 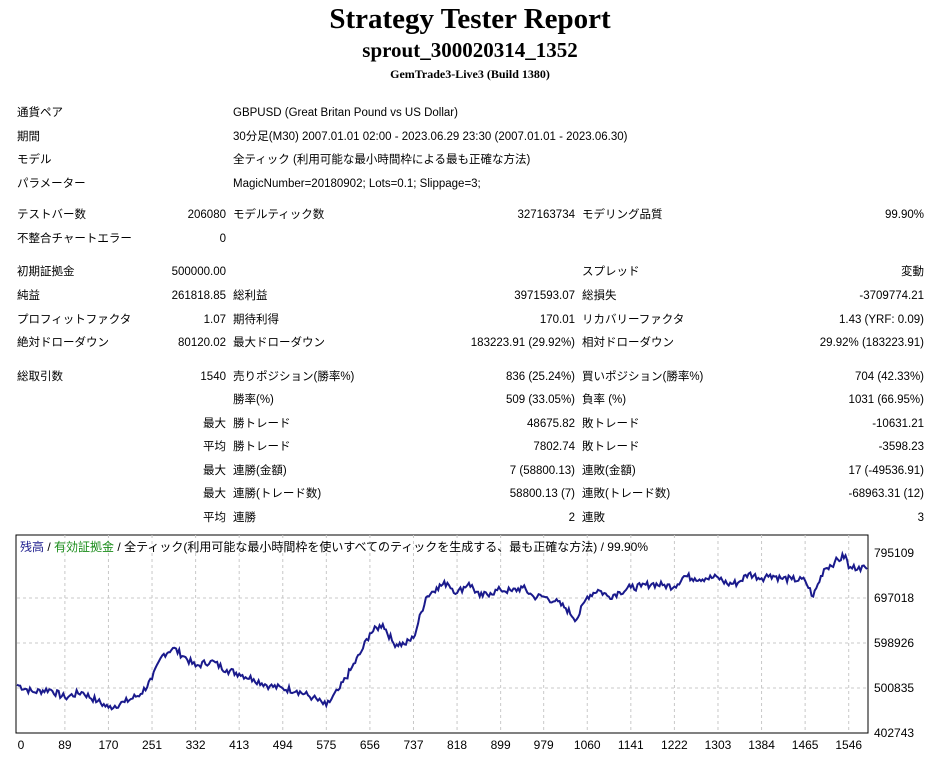 What do you see at coordinates (51, 215) in the screenshot?
I see `bars-label: テストバー数` at bounding box center [51, 215].